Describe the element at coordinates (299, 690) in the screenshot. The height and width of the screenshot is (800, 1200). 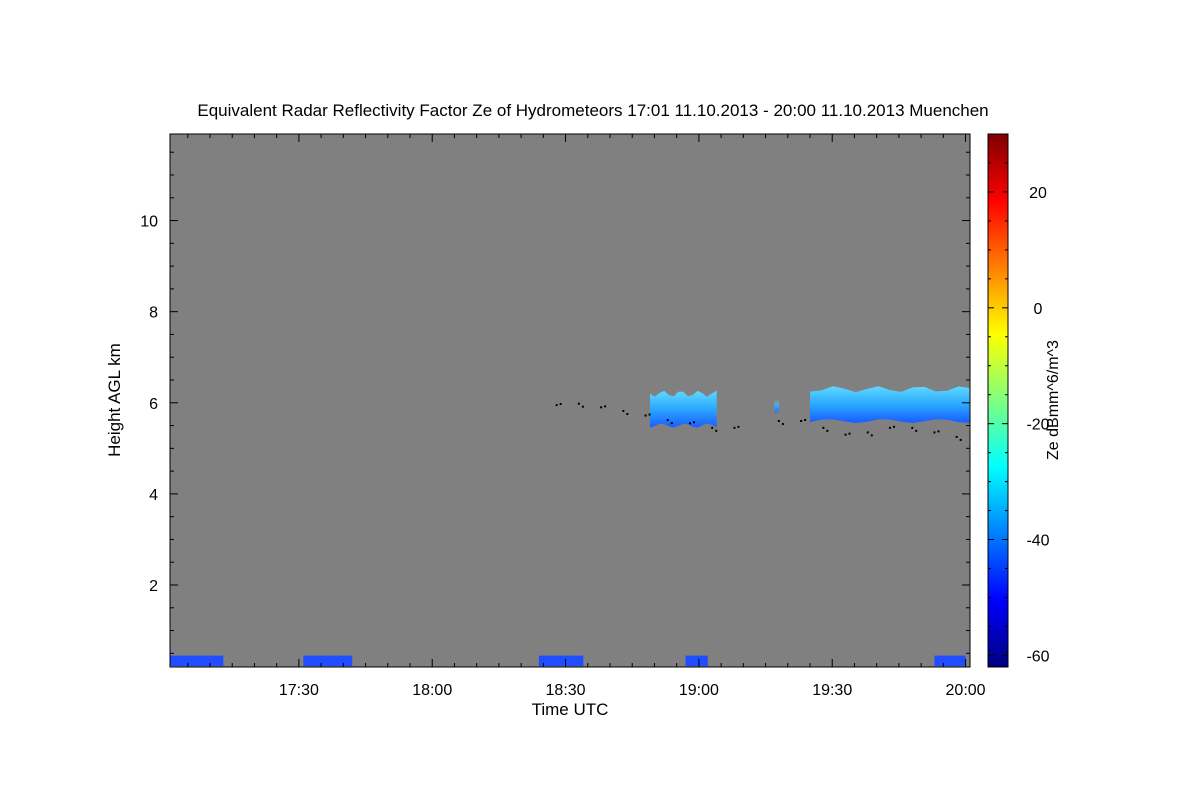
I see `x-tick-label: 17:30` at that location.